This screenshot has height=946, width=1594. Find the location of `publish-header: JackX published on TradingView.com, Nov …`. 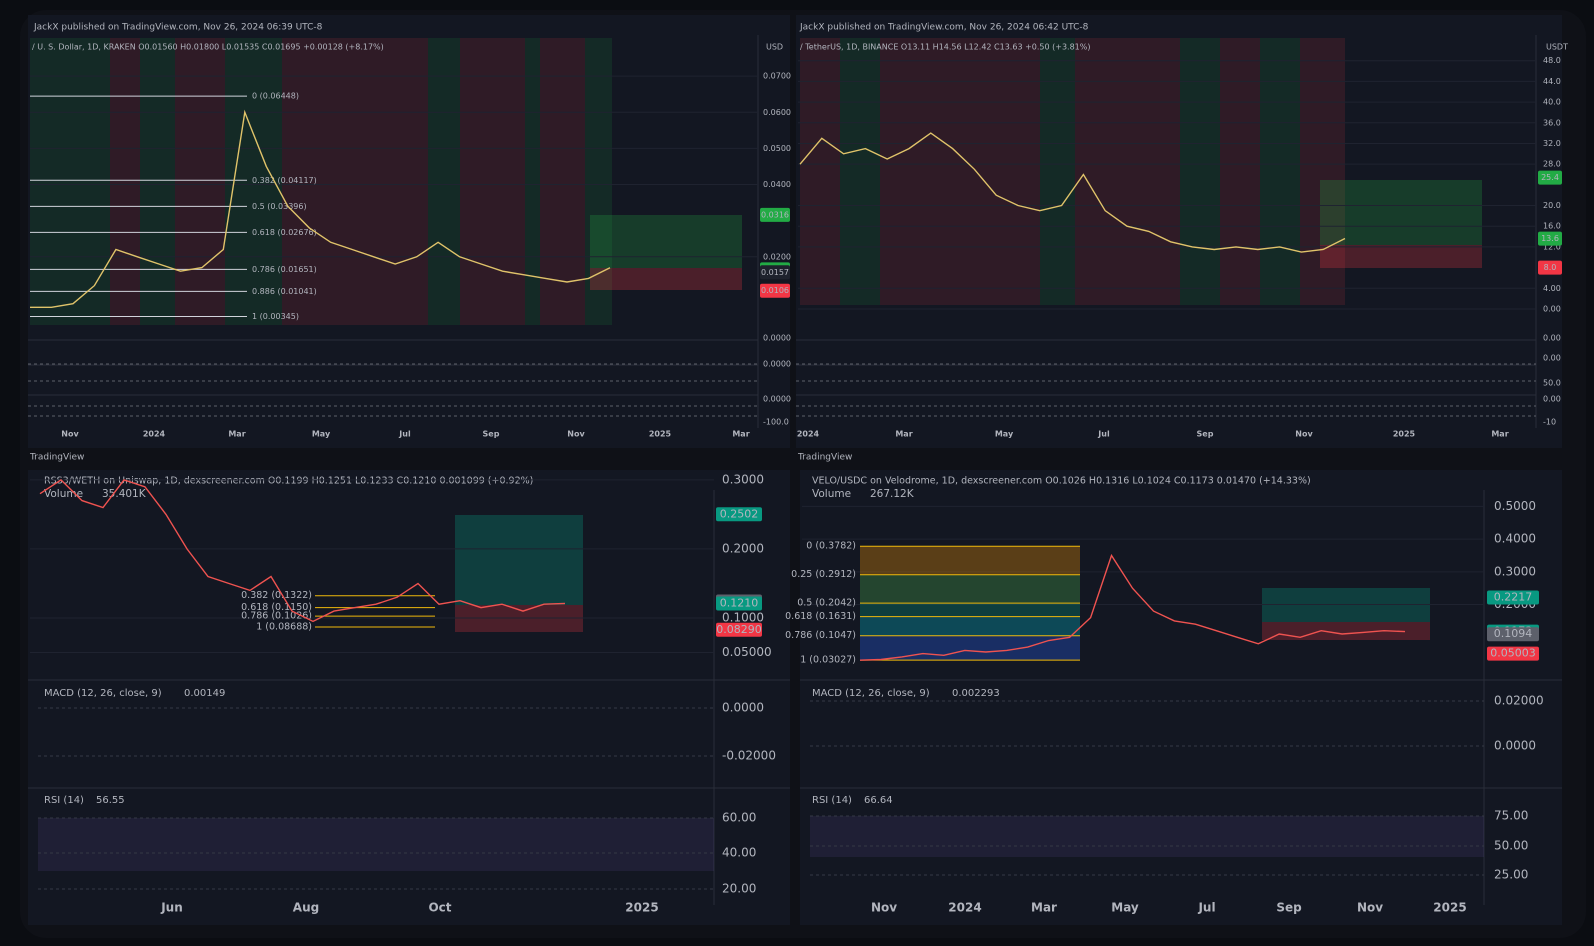

publish-header: JackX published on TradingView.com, Nov … is located at coordinates (944, 28).